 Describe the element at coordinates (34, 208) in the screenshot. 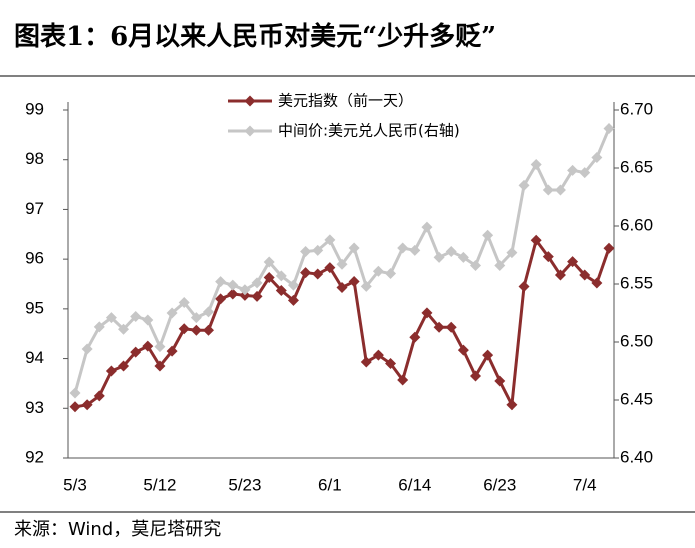

I see `tick-label: 97` at that location.